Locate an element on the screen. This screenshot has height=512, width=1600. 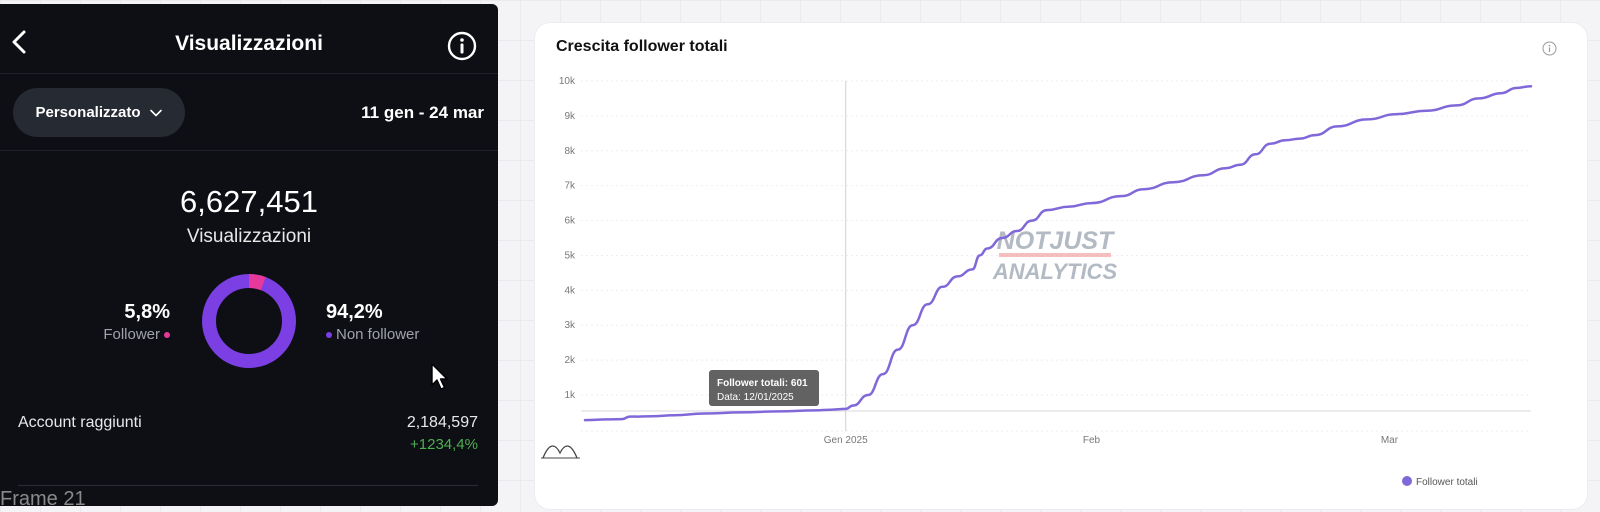
donut-non-follower-arc is located at coordinates (249, 321).